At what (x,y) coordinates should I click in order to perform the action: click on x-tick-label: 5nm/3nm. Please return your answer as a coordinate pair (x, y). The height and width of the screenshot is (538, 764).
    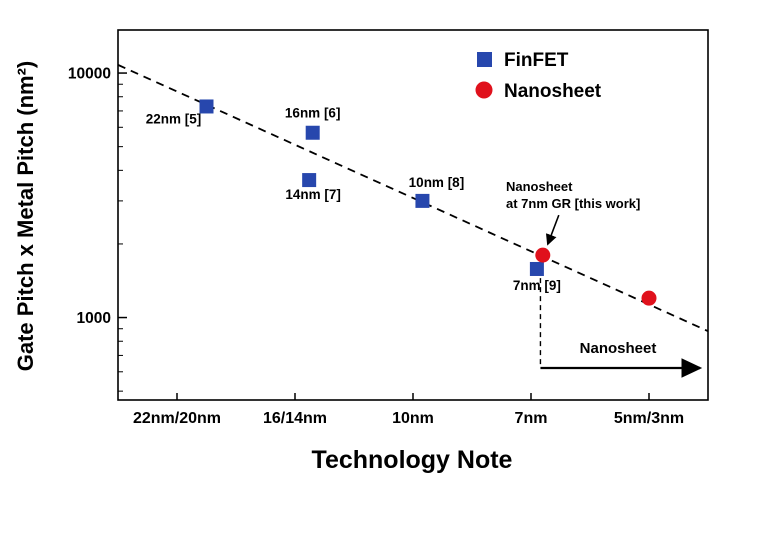
    Looking at the image, I should click on (649, 418).